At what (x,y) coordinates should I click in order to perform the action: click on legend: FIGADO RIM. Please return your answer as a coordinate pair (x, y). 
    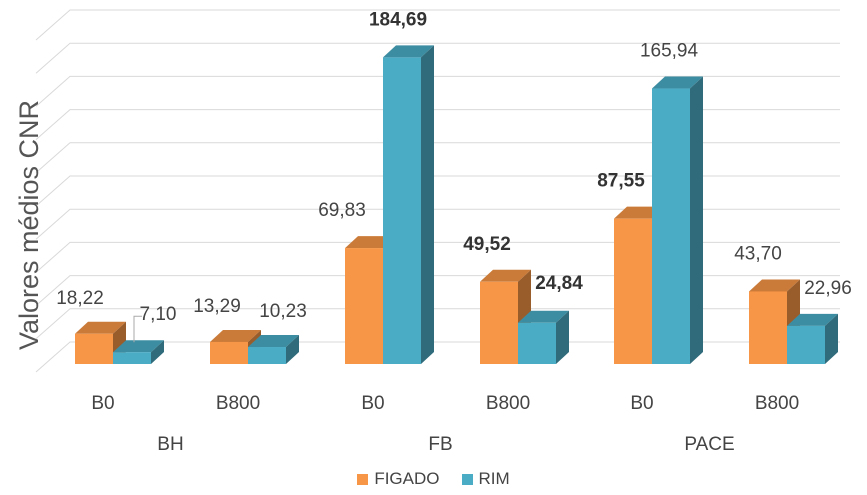
    Looking at the image, I should click on (433, 479).